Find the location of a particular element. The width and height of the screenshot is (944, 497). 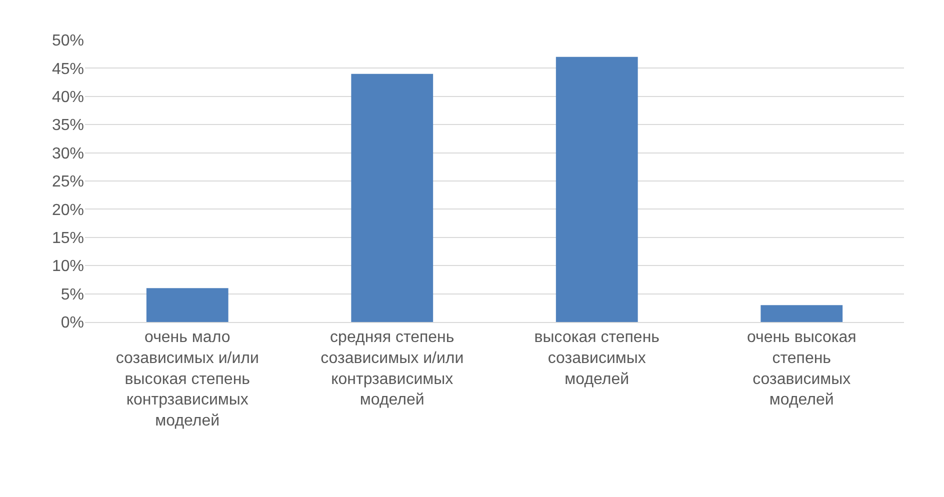

y-tick-label: 5% is located at coordinates (72, 295).